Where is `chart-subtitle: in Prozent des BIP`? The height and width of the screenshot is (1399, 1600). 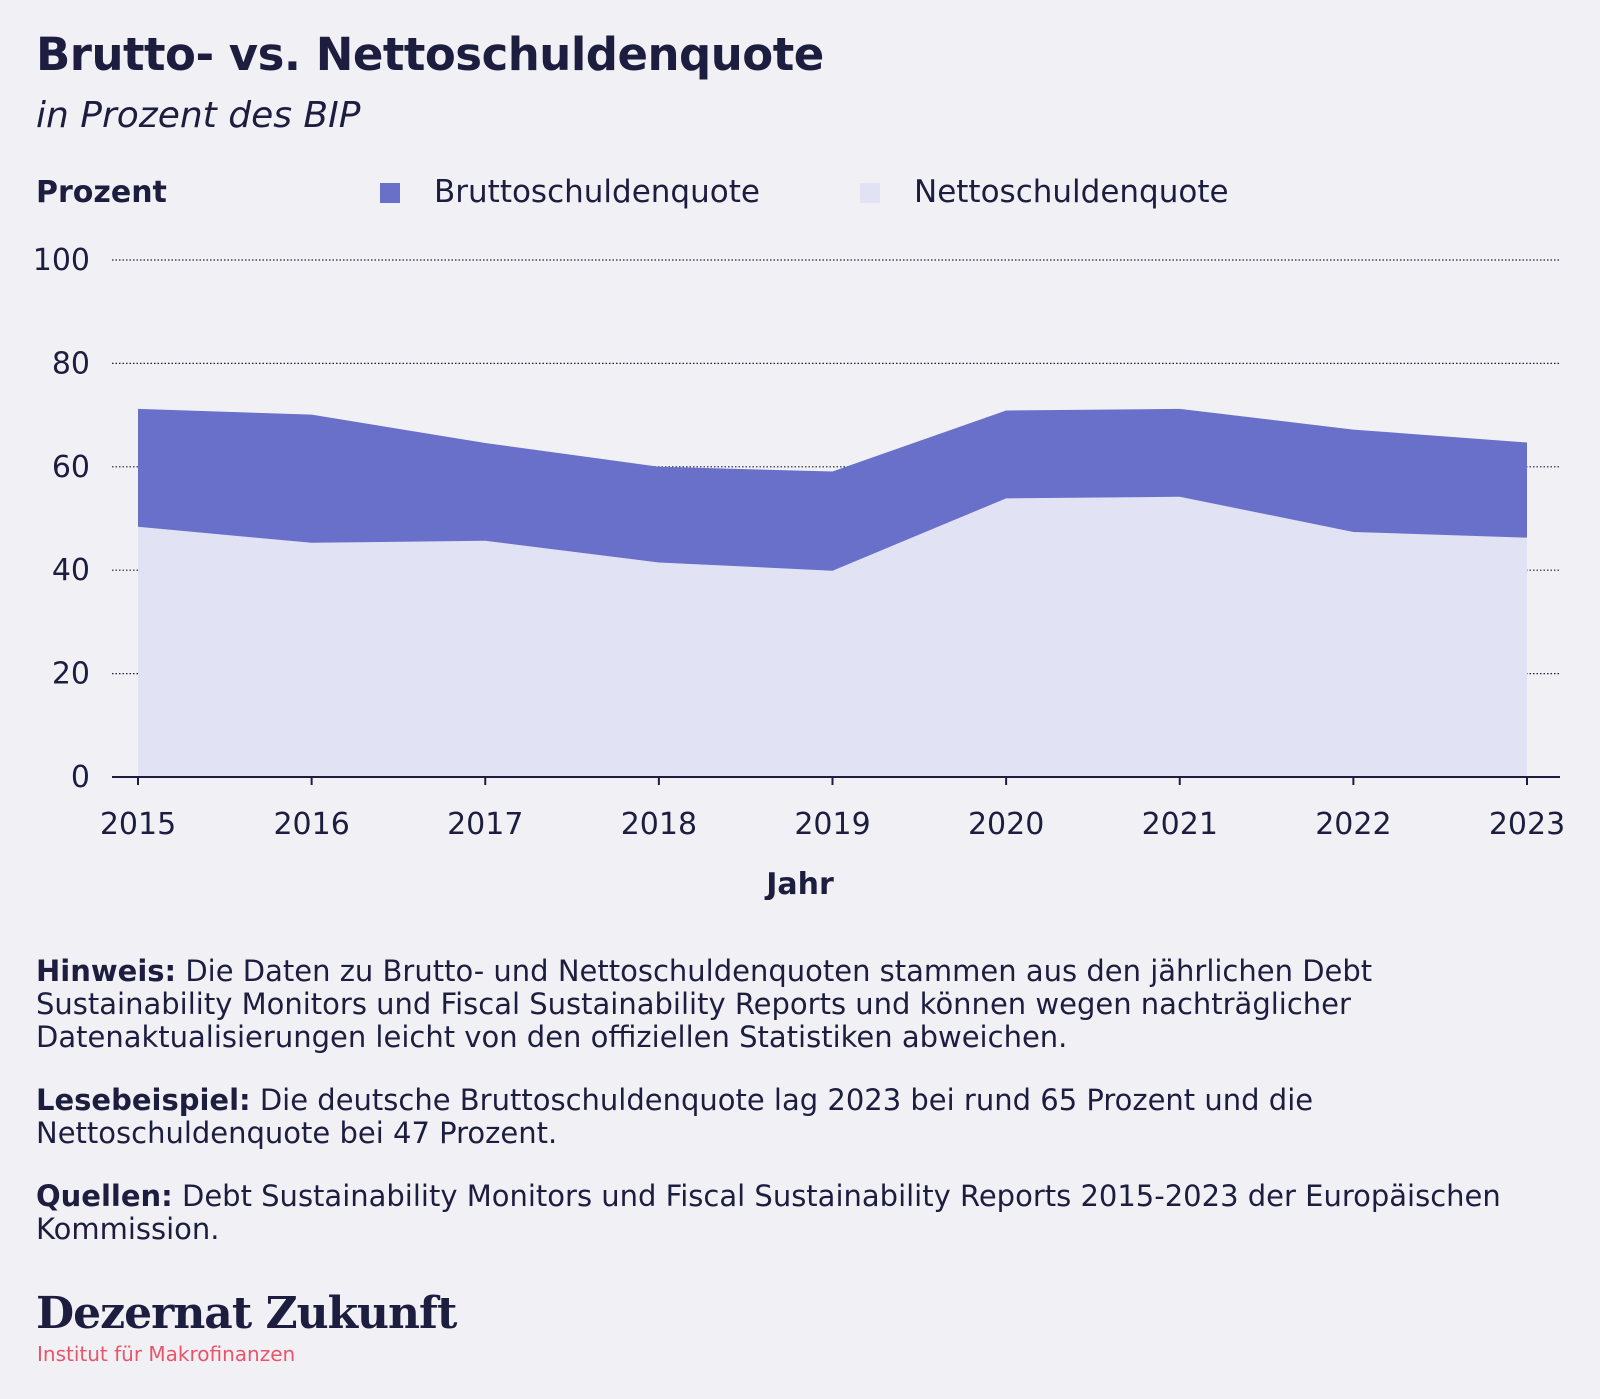 chart-subtitle: in Prozent des BIP is located at coordinates (198, 115).